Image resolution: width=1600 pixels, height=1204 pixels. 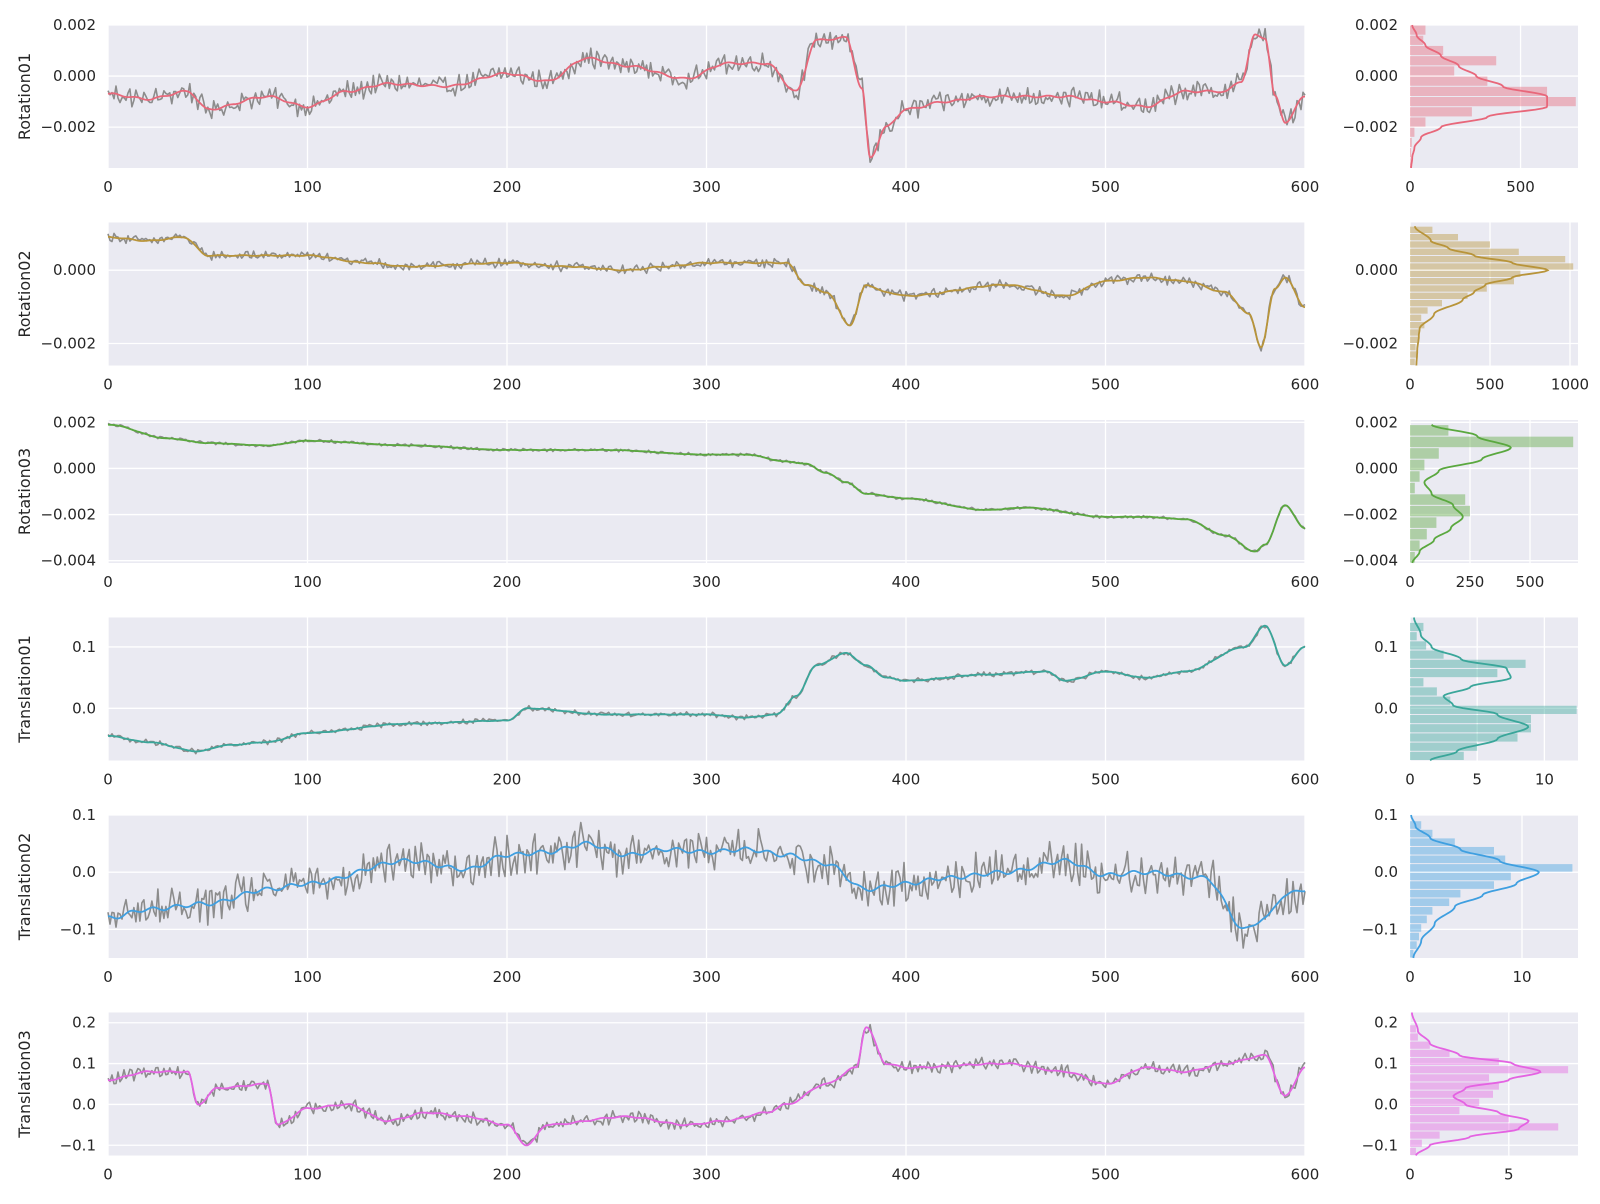 What do you see at coordinates (84, 708) in the screenshot?
I see `y-tick-label-translation01: 0.0` at bounding box center [84, 708].